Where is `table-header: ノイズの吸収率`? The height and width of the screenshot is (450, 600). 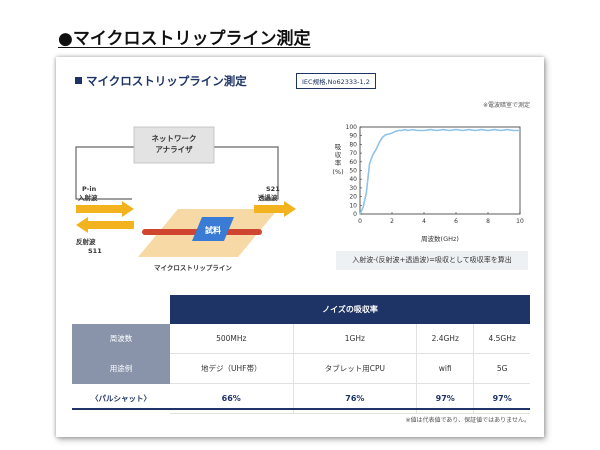
table-header: ノイズの吸収率 is located at coordinates (350, 309).